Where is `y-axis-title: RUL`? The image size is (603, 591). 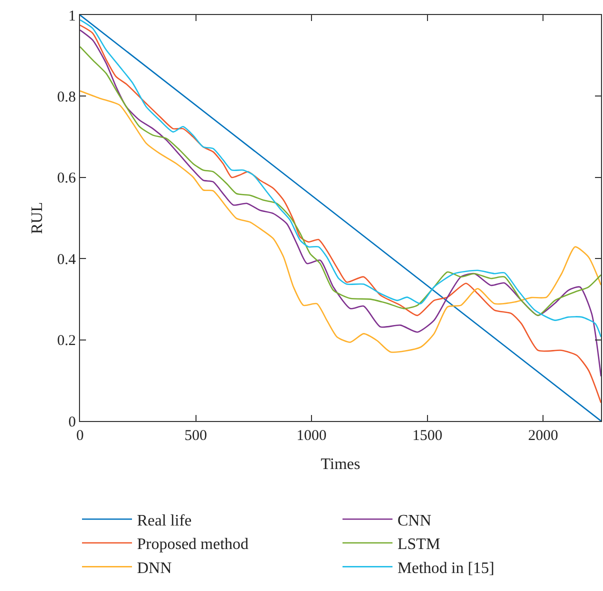
y-axis-title: RUL is located at coordinates (37, 218).